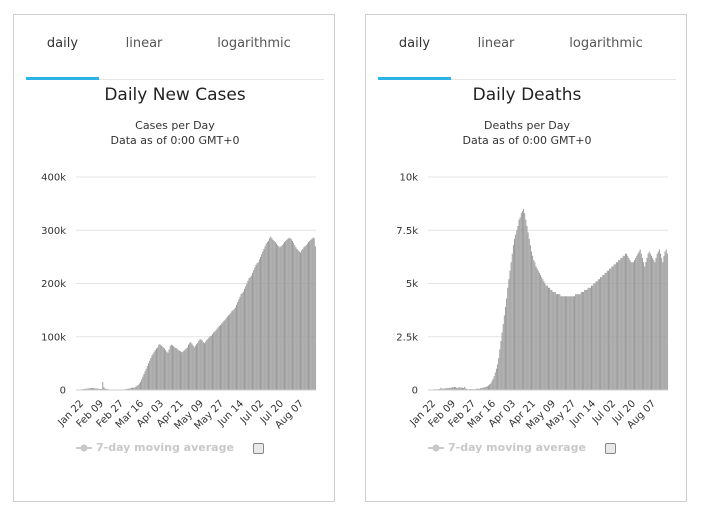 This screenshot has height=517, width=703. What do you see at coordinates (175, 54) in the screenshot?
I see `cases-tabs: daily linear logarithmic` at bounding box center [175, 54].